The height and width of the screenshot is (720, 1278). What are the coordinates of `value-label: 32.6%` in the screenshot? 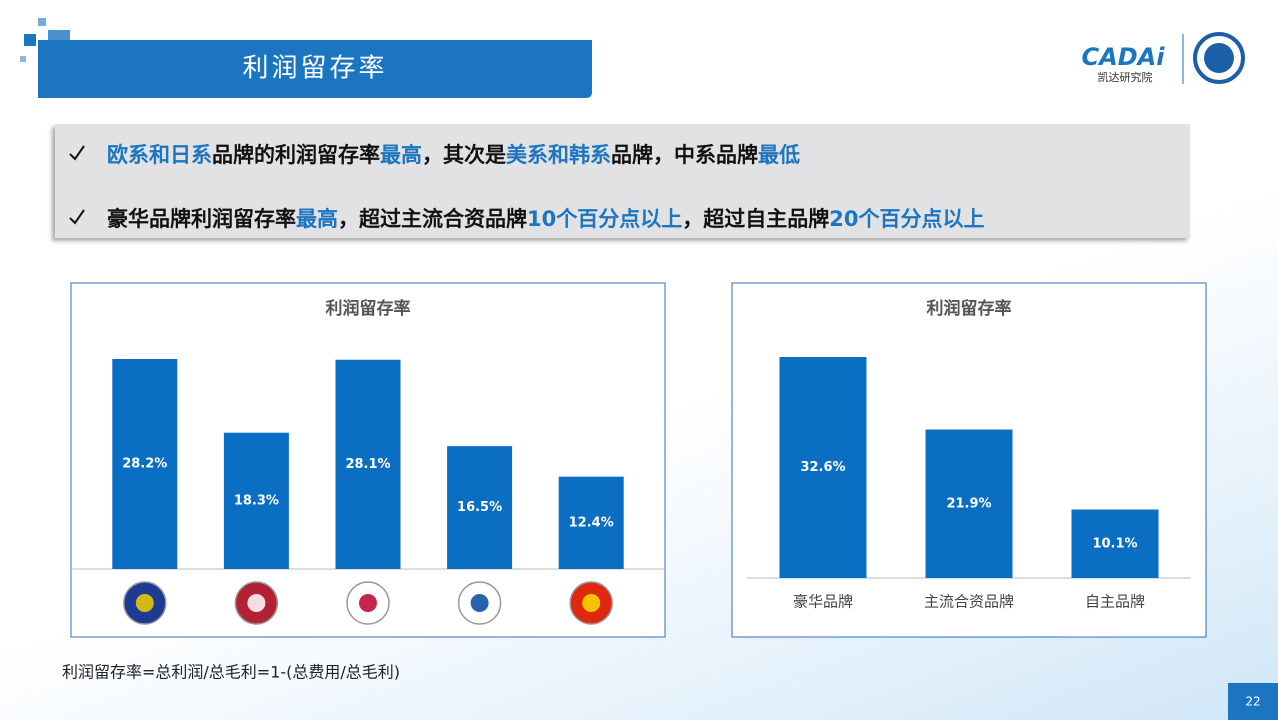 It's located at (822, 467).